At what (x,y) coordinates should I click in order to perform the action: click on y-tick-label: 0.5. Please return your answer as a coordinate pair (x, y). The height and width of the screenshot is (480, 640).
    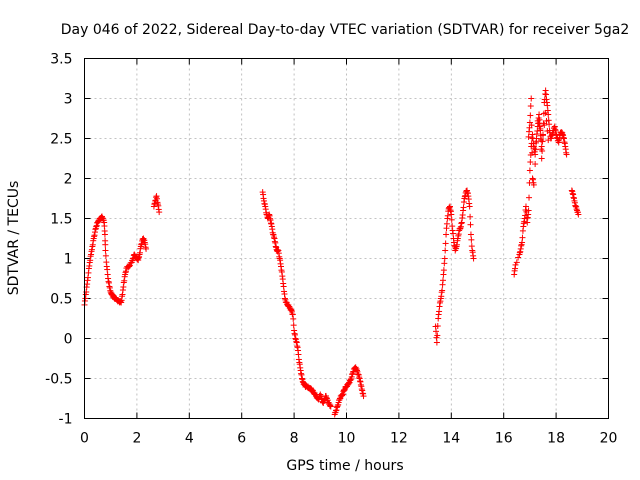
    Looking at the image, I should click on (61, 300).